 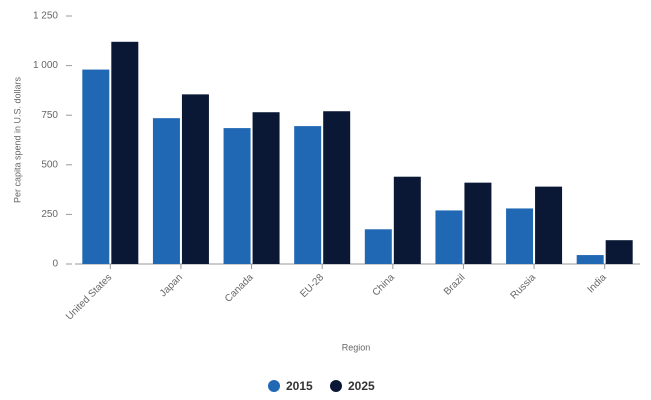 What do you see at coordinates (524, 287) in the screenshot?
I see `x-tick-label: Russia` at bounding box center [524, 287].